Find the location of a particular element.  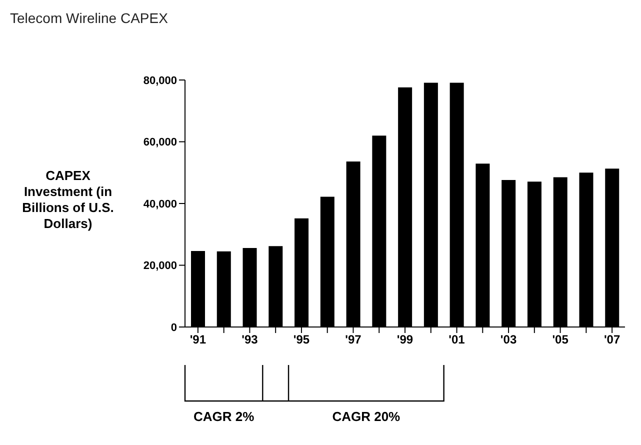

y-tick-label: 80,000 is located at coordinates (160, 80).